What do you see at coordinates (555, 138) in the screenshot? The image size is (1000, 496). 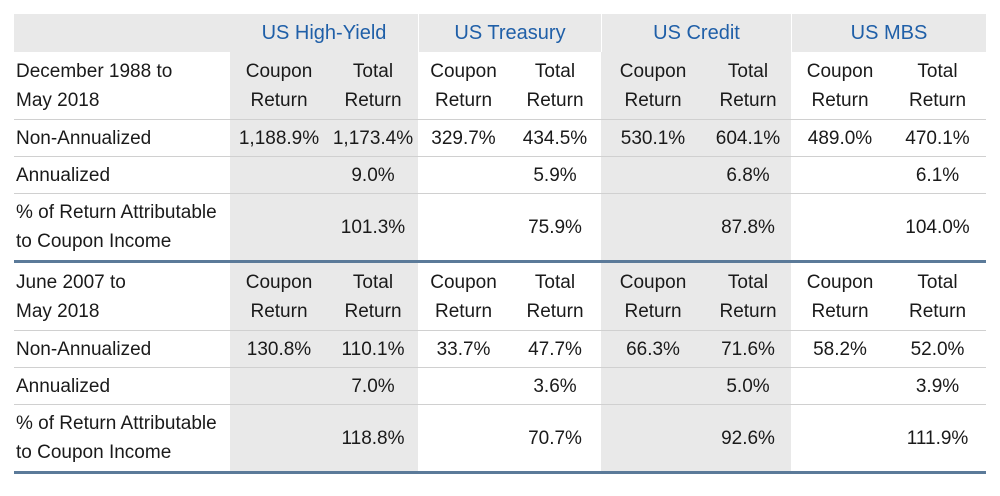 I see `table-cell: 434.5%` at bounding box center [555, 138].